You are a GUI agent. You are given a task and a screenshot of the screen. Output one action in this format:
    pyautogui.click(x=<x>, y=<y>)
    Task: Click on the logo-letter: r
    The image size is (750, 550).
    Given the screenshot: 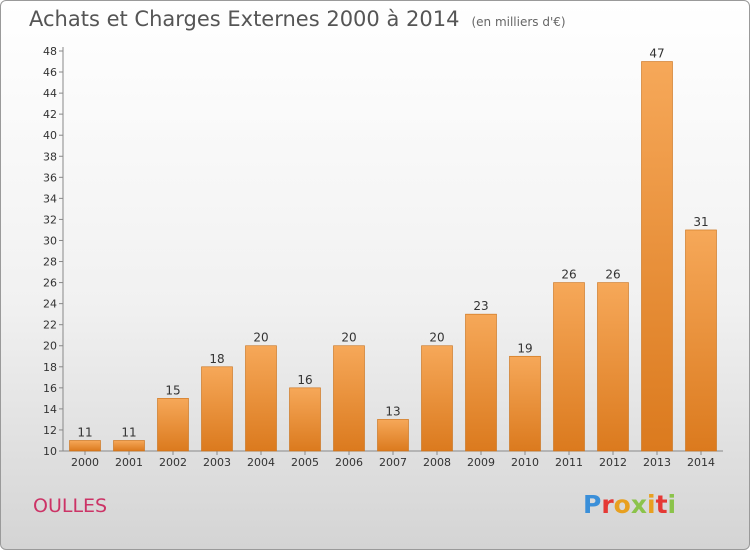 What is the action you would take?
    pyautogui.click(x=607, y=504)
    